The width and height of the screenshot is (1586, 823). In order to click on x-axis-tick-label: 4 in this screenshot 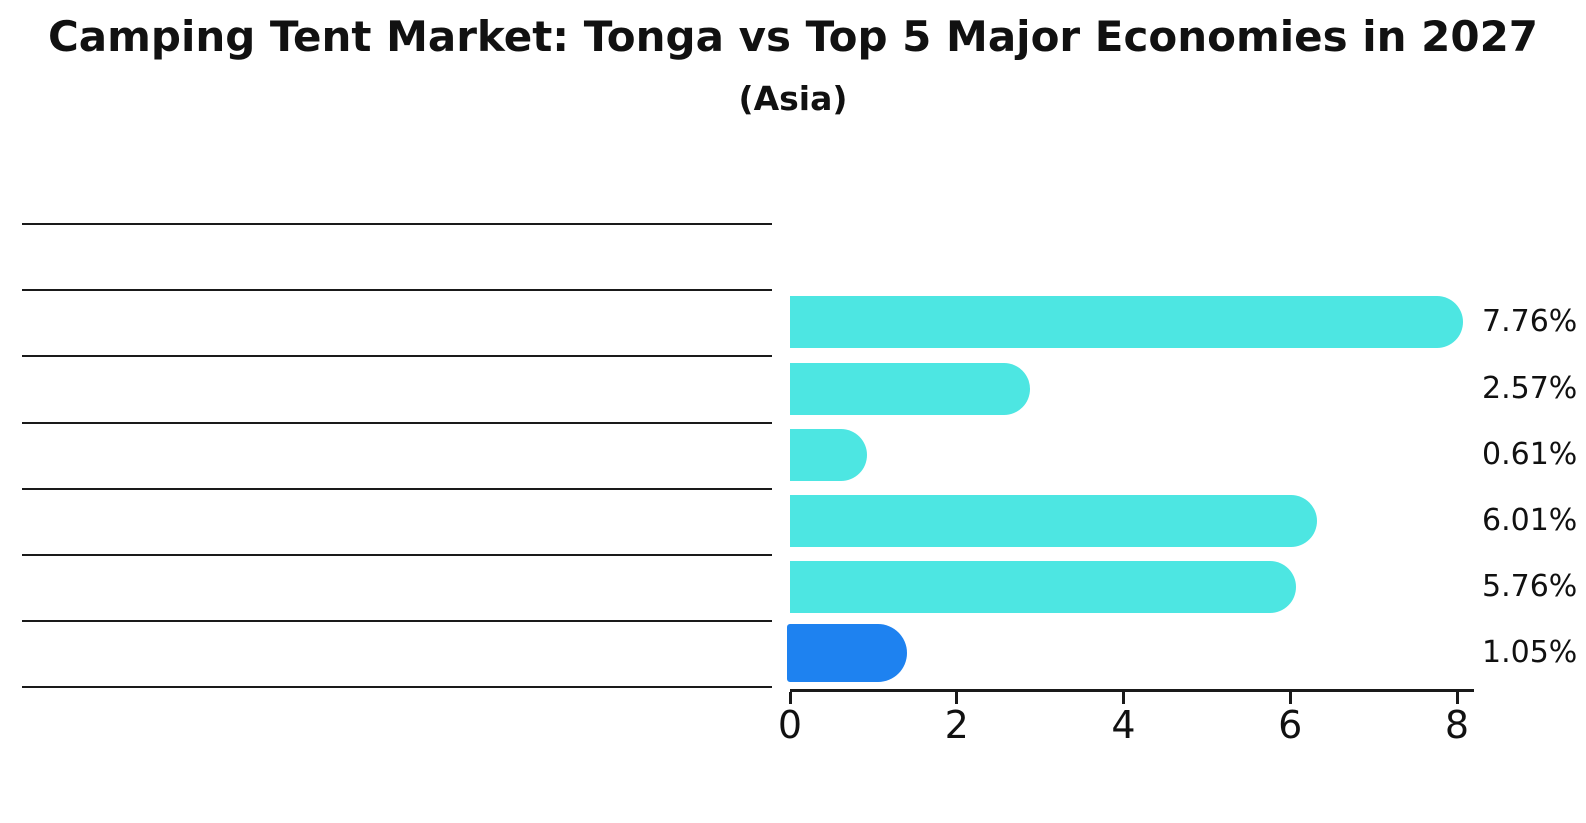, I will do `click(1123, 725)`.